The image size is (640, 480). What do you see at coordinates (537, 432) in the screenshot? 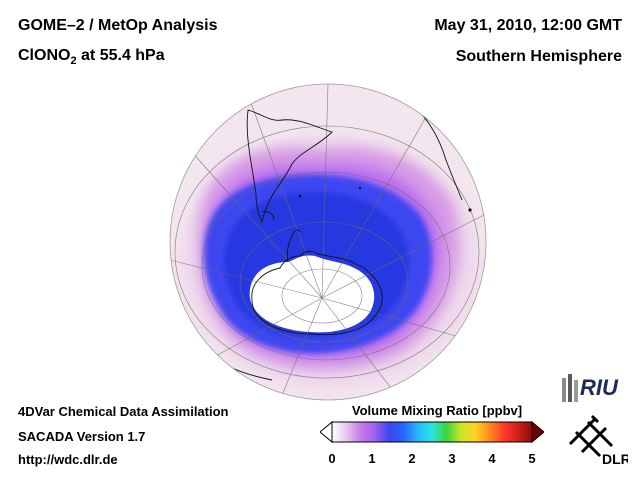
I see `colorbar-high-arrow` at bounding box center [537, 432].